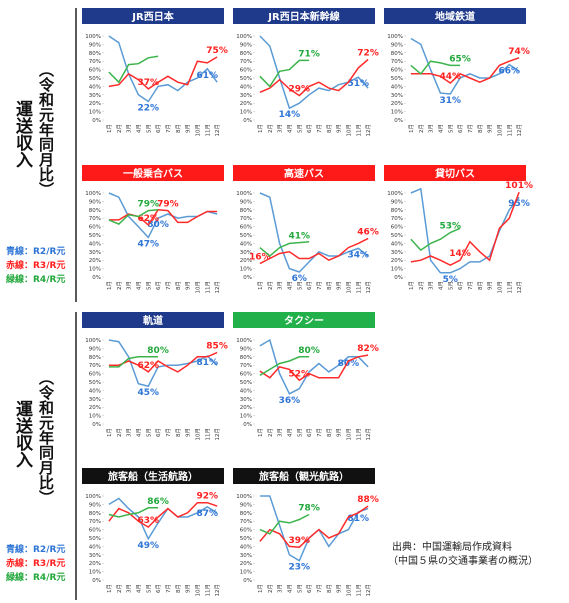 This screenshot has width=569, height=603. What do you see at coordinates (450, 101) in the screenshot?
I see `value-label: 31%` at bounding box center [450, 101].